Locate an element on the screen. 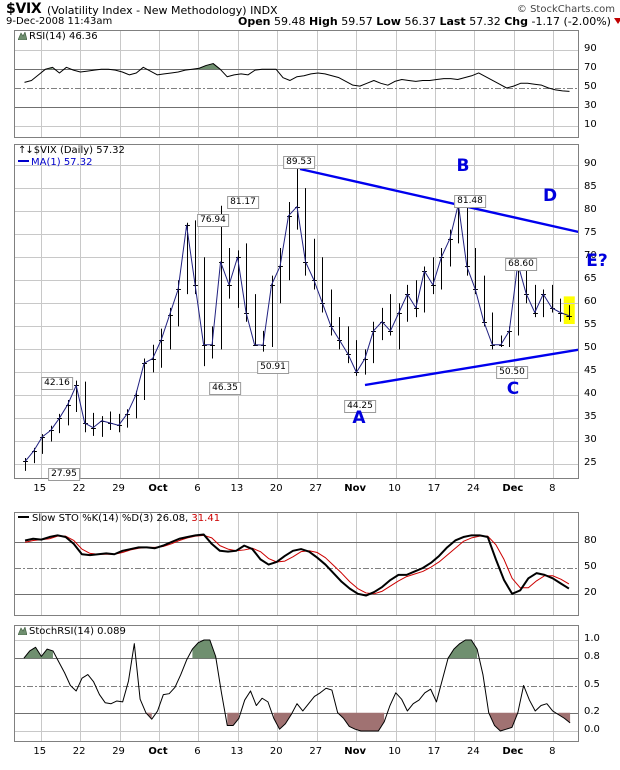 Image resolution: width=620 pixels, height=770 pixels. y-axis-tick: 25 is located at coordinates (590, 463).